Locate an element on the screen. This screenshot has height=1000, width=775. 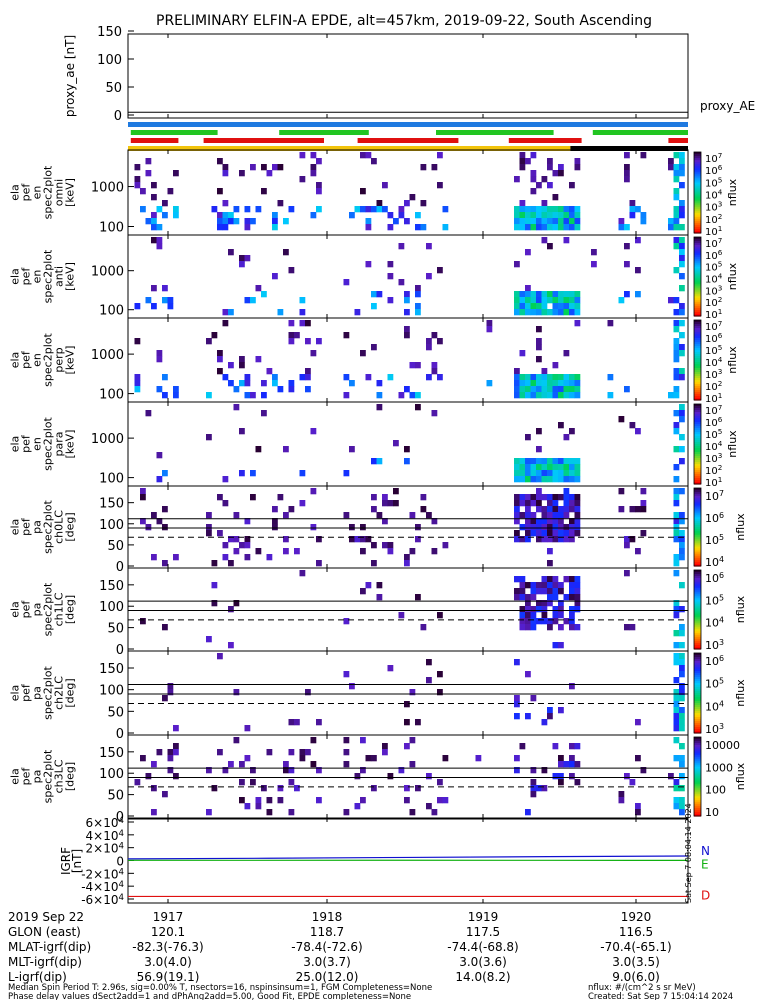
energy-panel-label-line: pef is located at coordinates (26, 359).